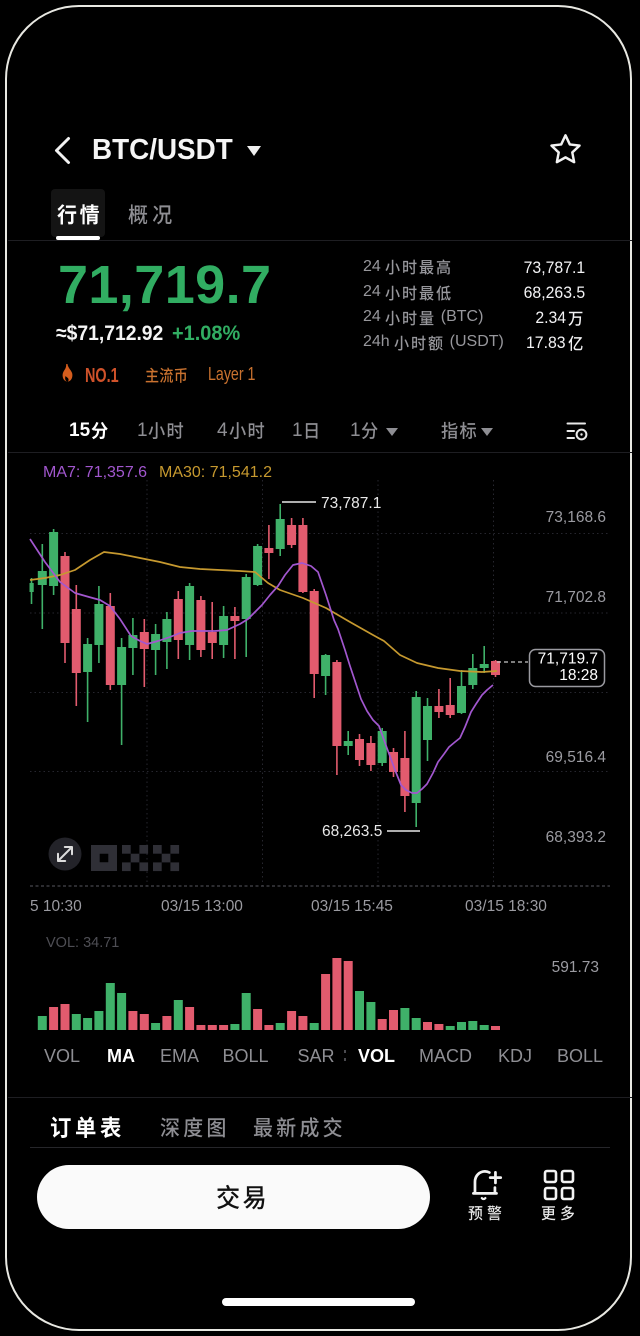  Describe the element at coordinates (576, 757) in the screenshot. I see `svg-text: 69,516.4` at that location.